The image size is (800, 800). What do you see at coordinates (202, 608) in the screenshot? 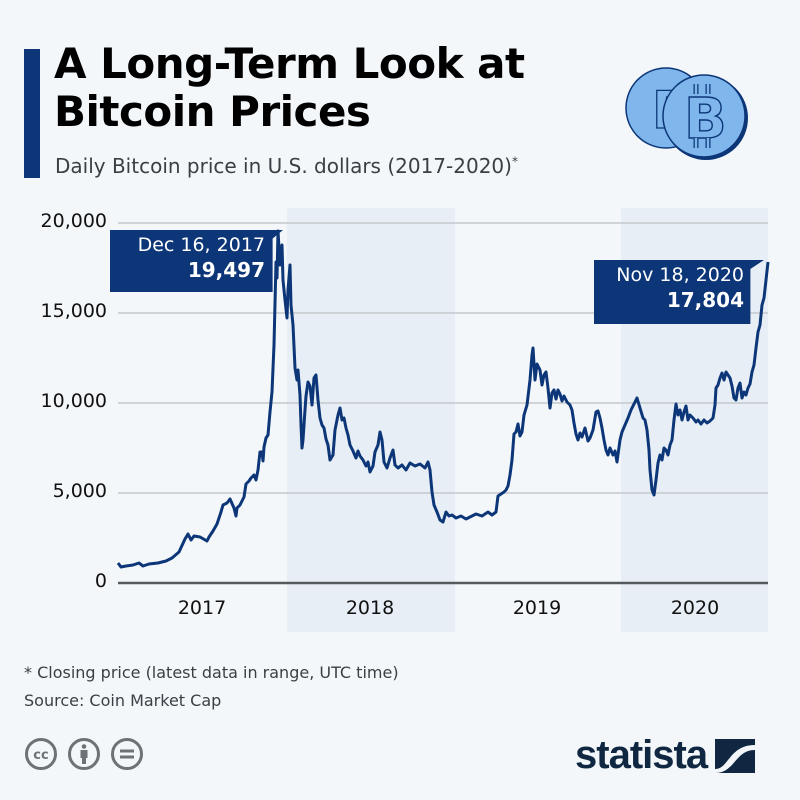
I see `x-tick-2017: 2017` at bounding box center [202, 608].